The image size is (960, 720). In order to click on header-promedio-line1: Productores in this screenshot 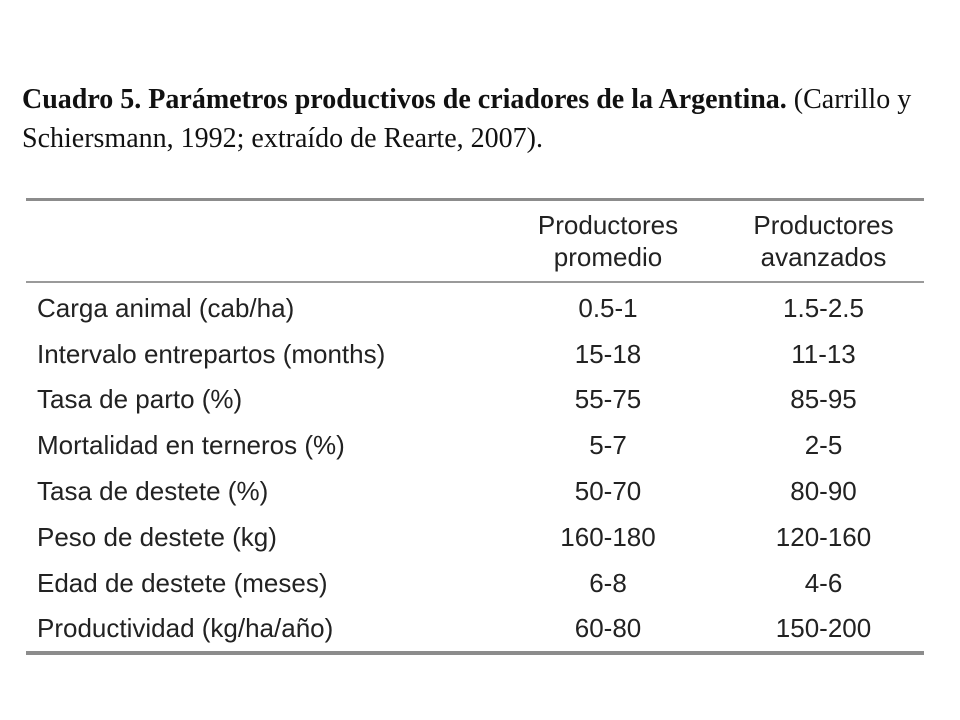, I will do `click(608, 225)`.